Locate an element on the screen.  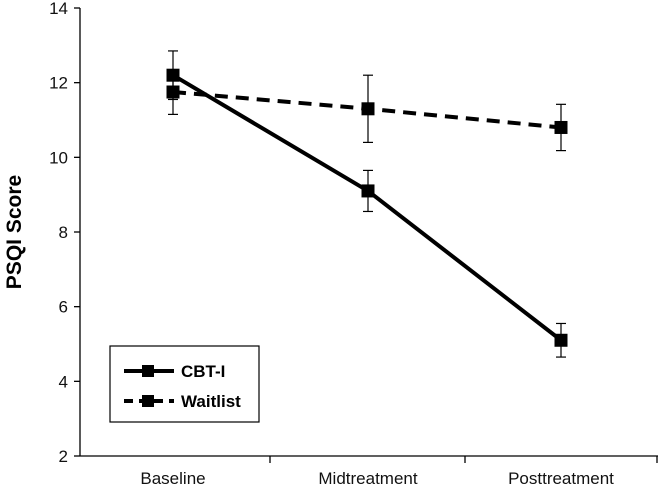
y-tick-label: 10 is located at coordinates (58, 157).